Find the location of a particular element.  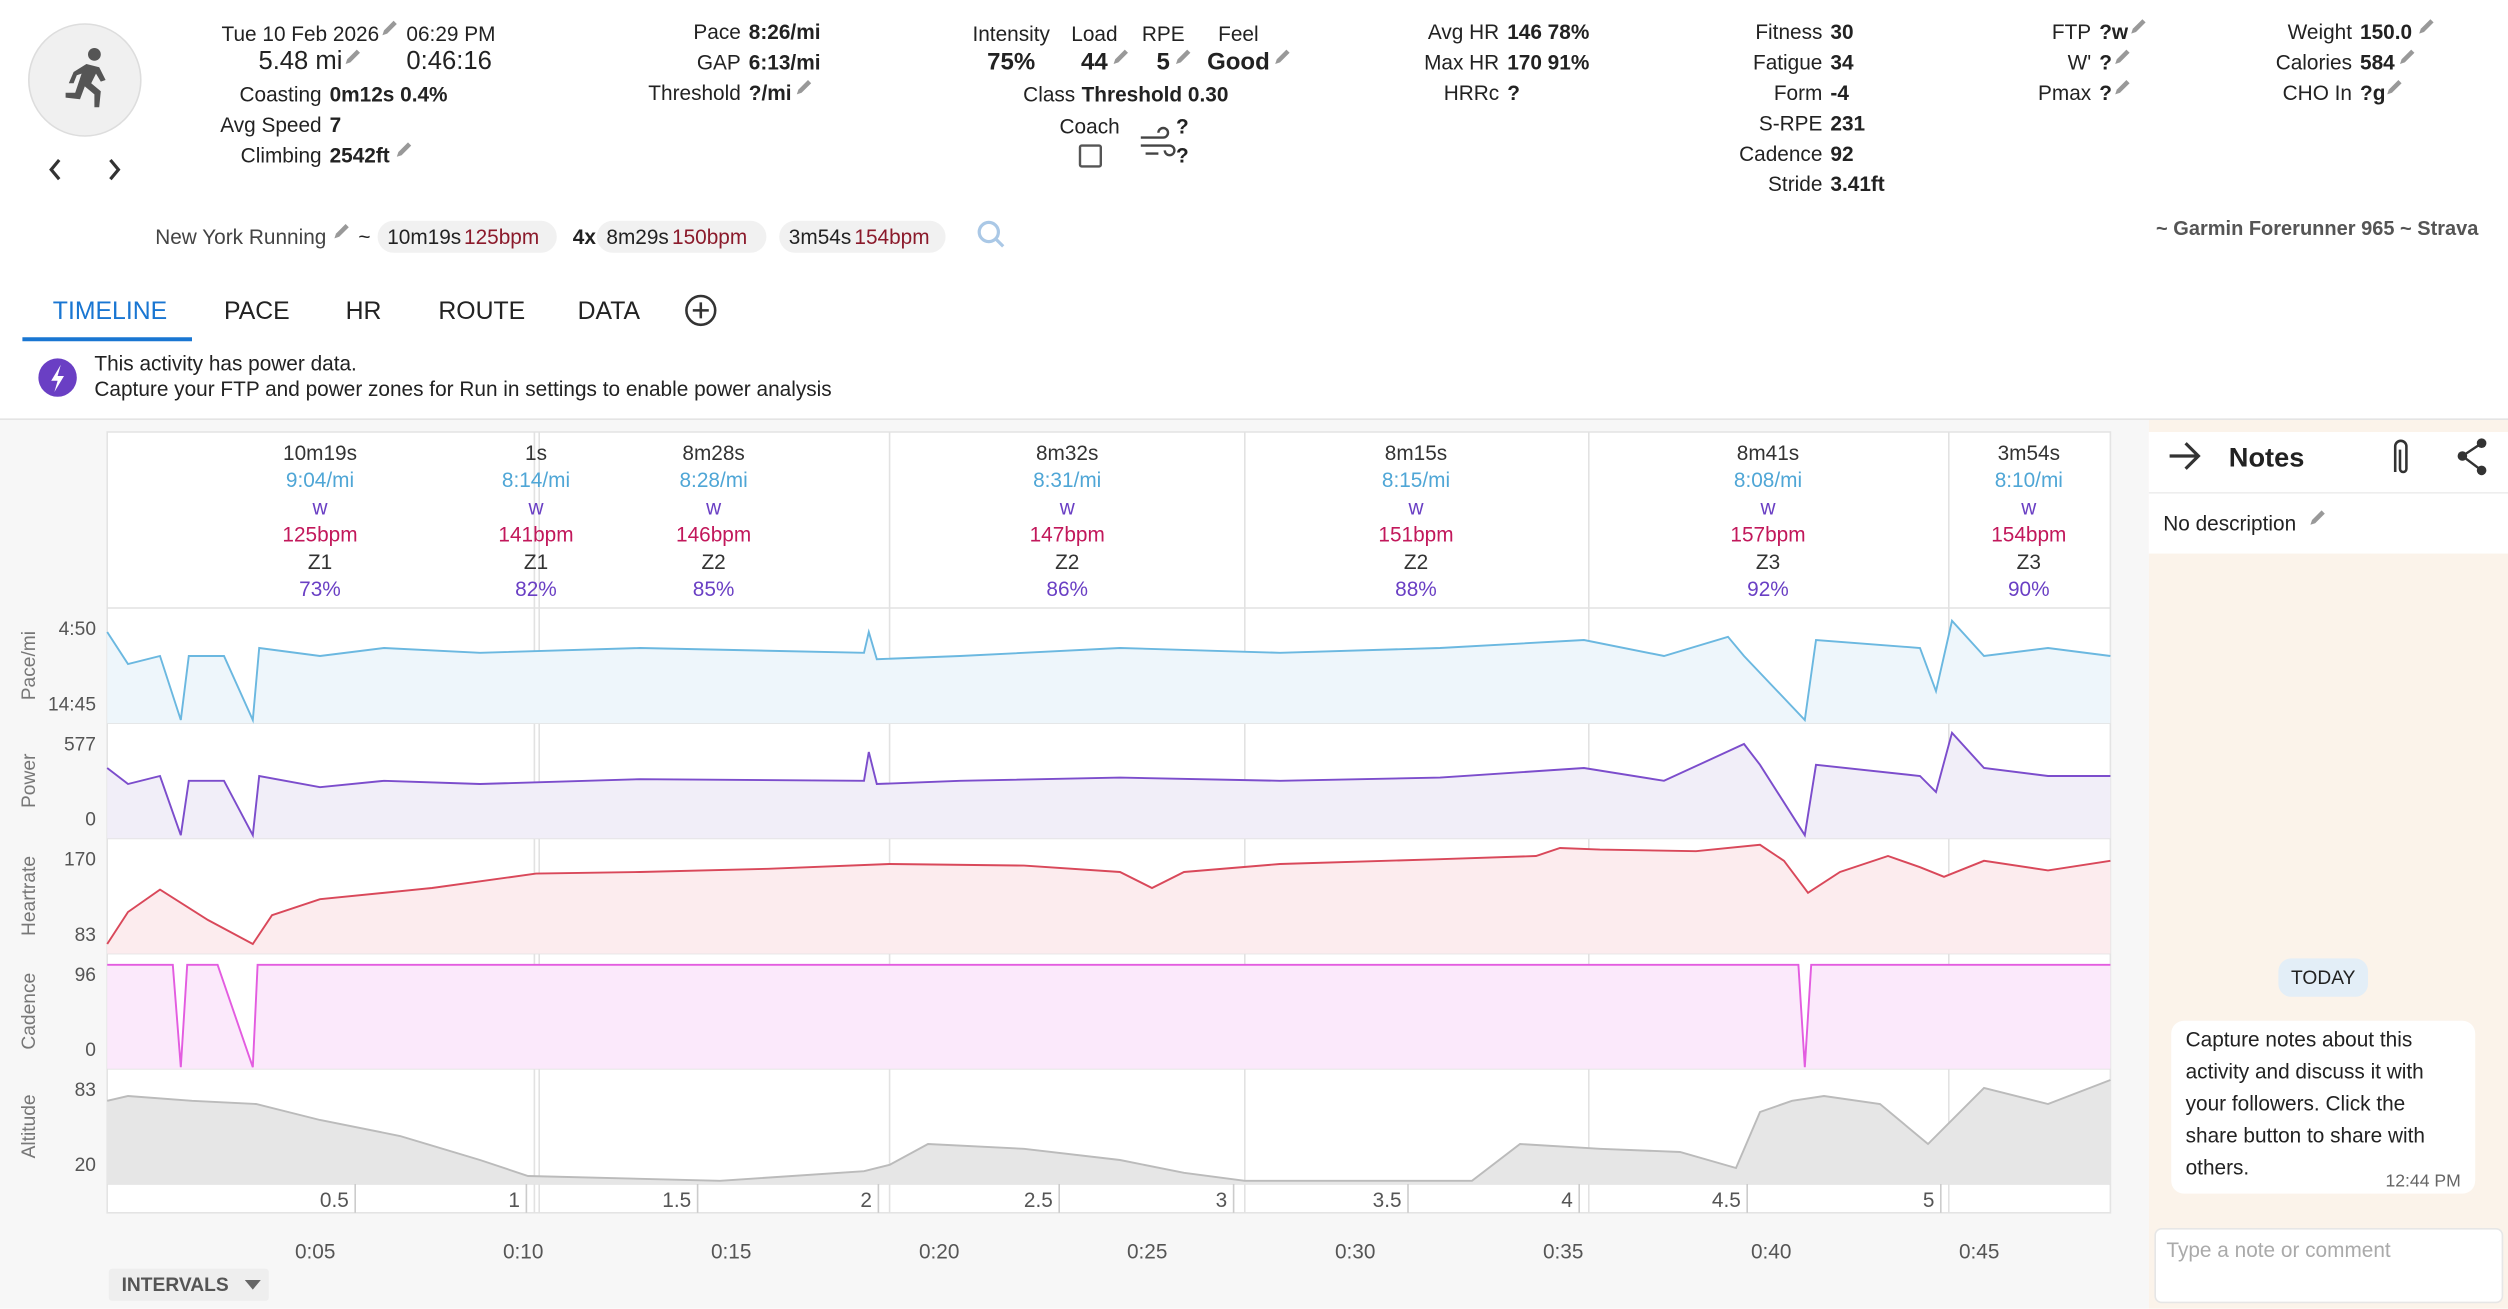

stat-value: 92 is located at coordinates (1842, 153).